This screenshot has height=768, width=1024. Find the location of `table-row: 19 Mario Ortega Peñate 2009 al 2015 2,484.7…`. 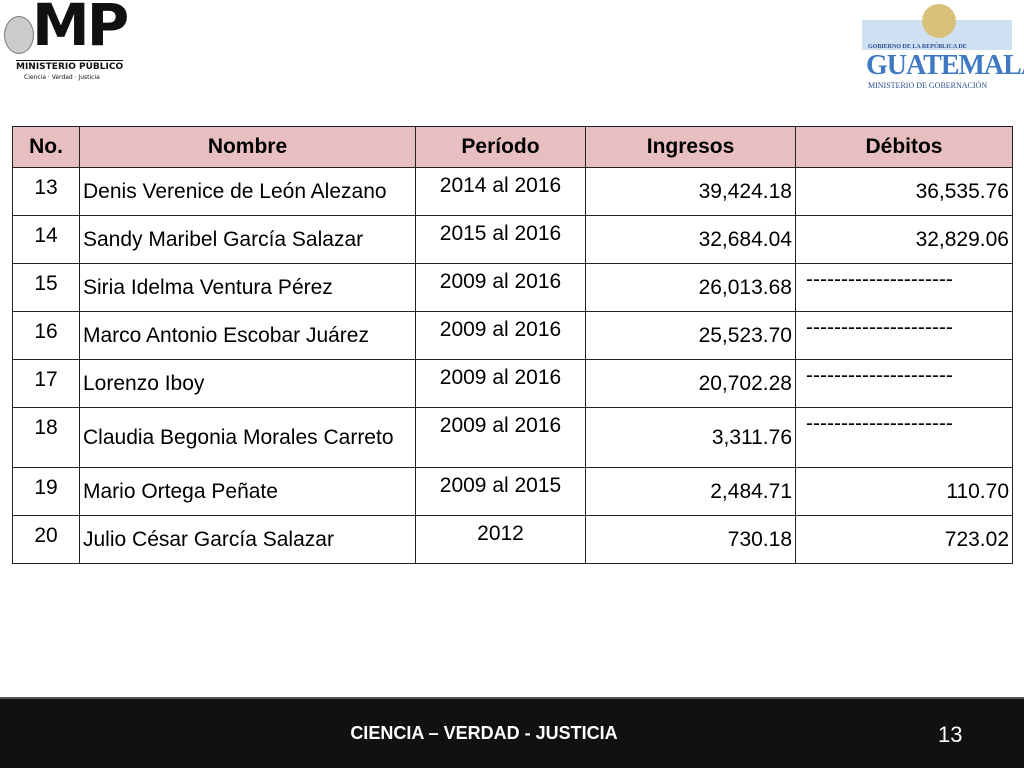

table-row: 19 Mario Ortega Peñate 2009 al 2015 2,484.7… is located at coordinates (512, 491).